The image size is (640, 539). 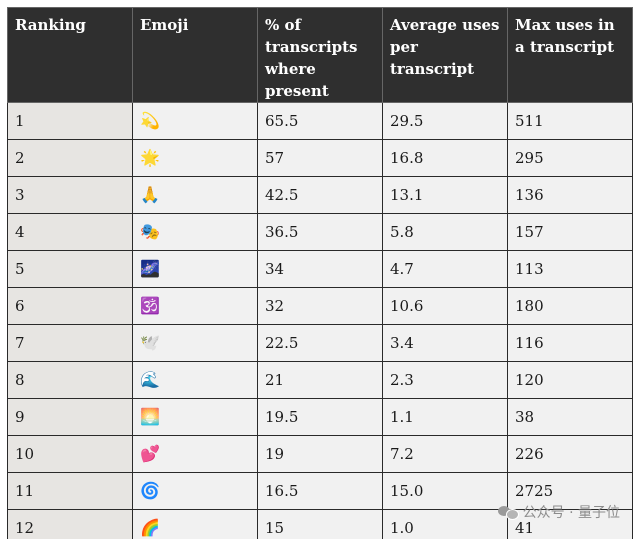 What do you see at coordinates (570, 55) in the screenshot?
I see `header-max-uses: Max uses in a transcript` at bounding box center [570, 55].